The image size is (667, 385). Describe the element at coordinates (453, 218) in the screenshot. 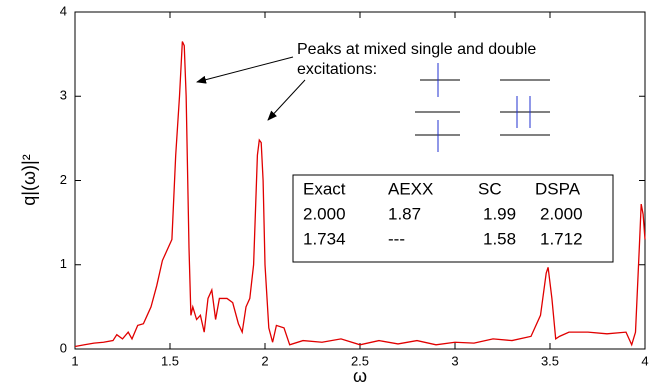

I see `inset-table-box` at that location.